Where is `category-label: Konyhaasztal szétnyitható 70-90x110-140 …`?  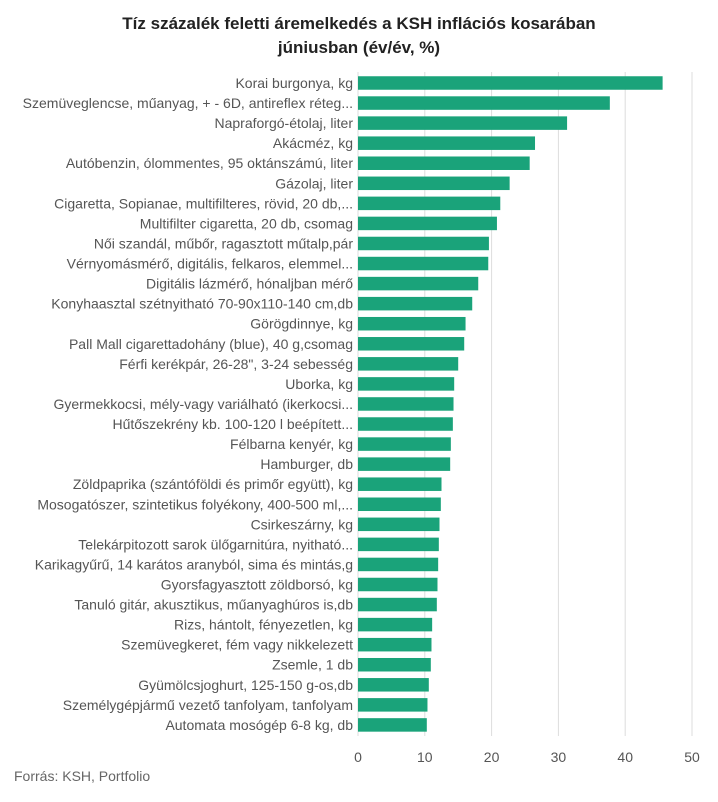 category-label: Konyhaasztal szétnyitható 70-90x110-140 … is located at coordinates (202, 304).